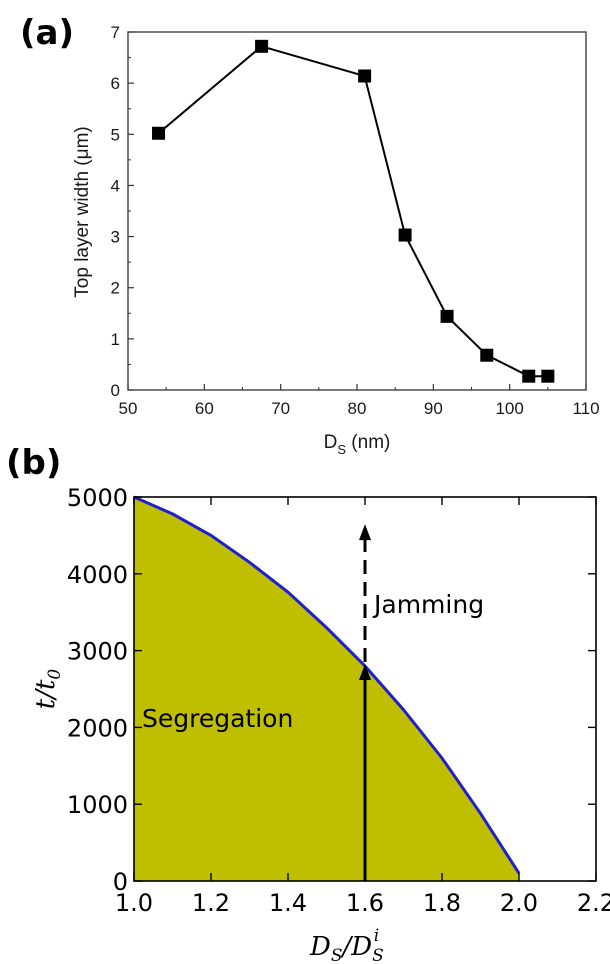 Image resolution: width=610 pixels, height=964 pixels. Describe the element at coordinates (433, 408) in the screenshot. I see `panel-a-xtick-label: 90` at that location.